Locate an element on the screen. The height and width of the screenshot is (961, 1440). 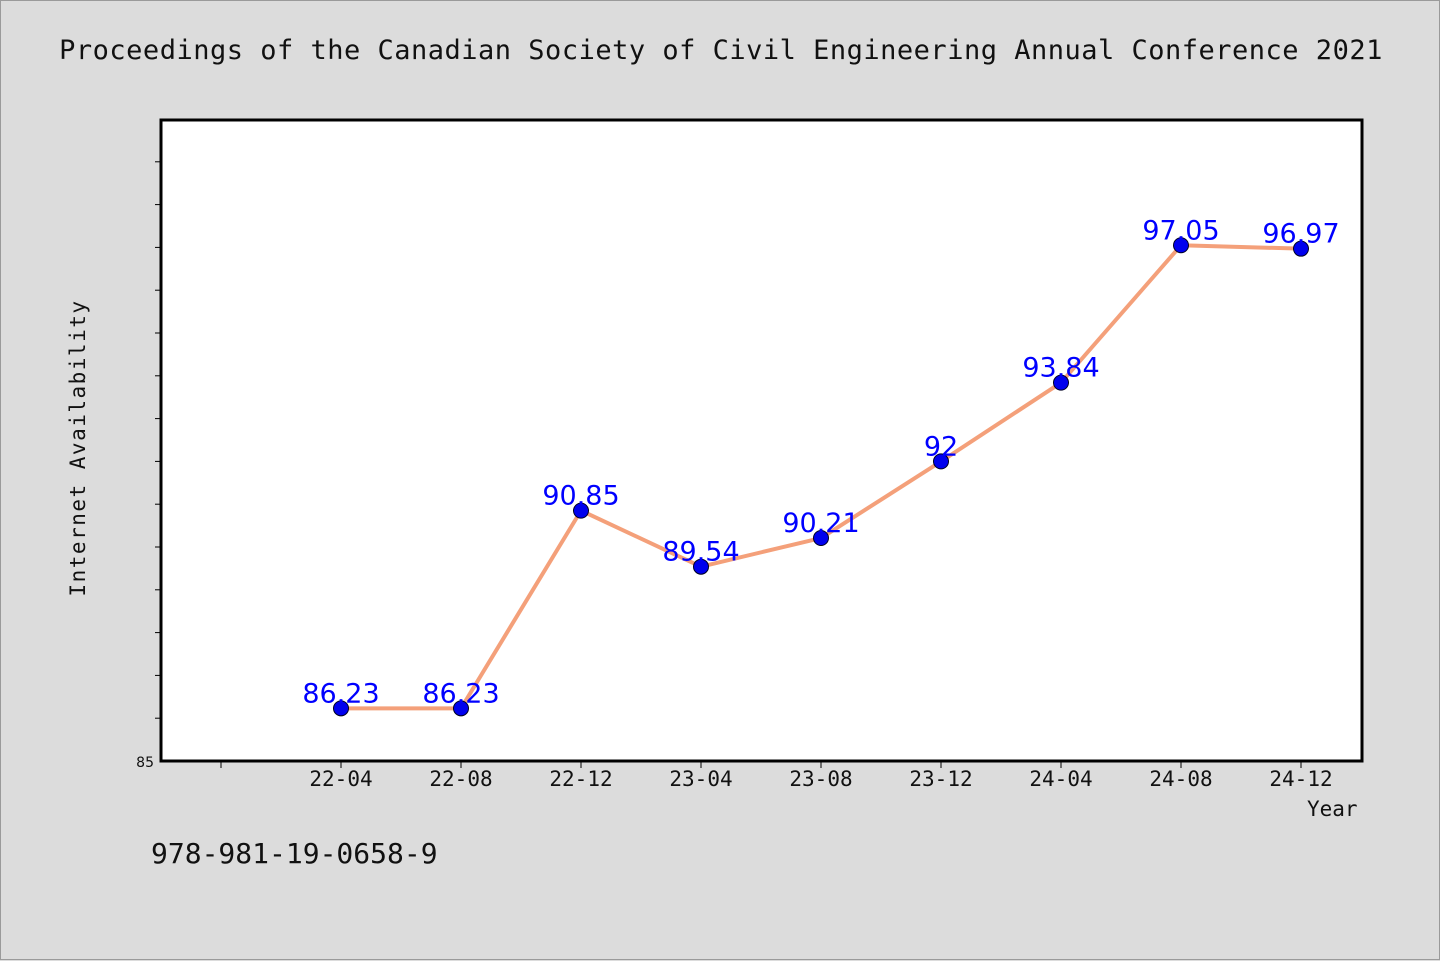
x-tick-label: 22-12 is located at coordinates (580, 779).